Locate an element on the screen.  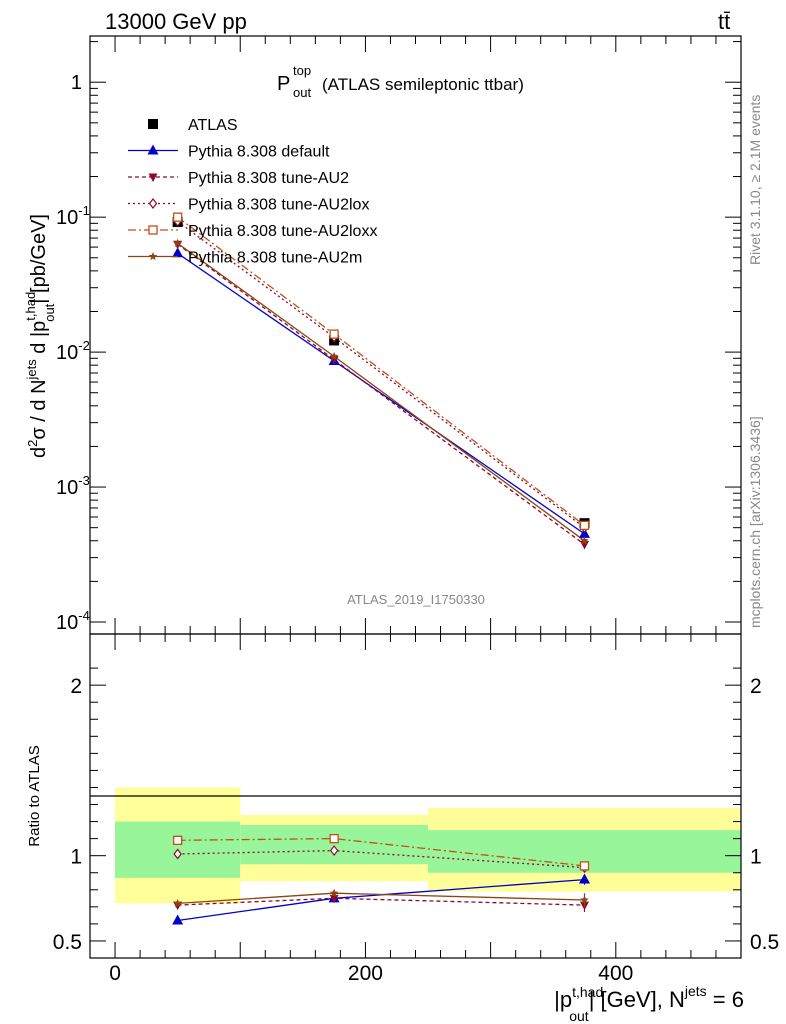
rivet-label: Rivet 3.1.10, ≥ 2.1M events is located at coordinates (755, 180).